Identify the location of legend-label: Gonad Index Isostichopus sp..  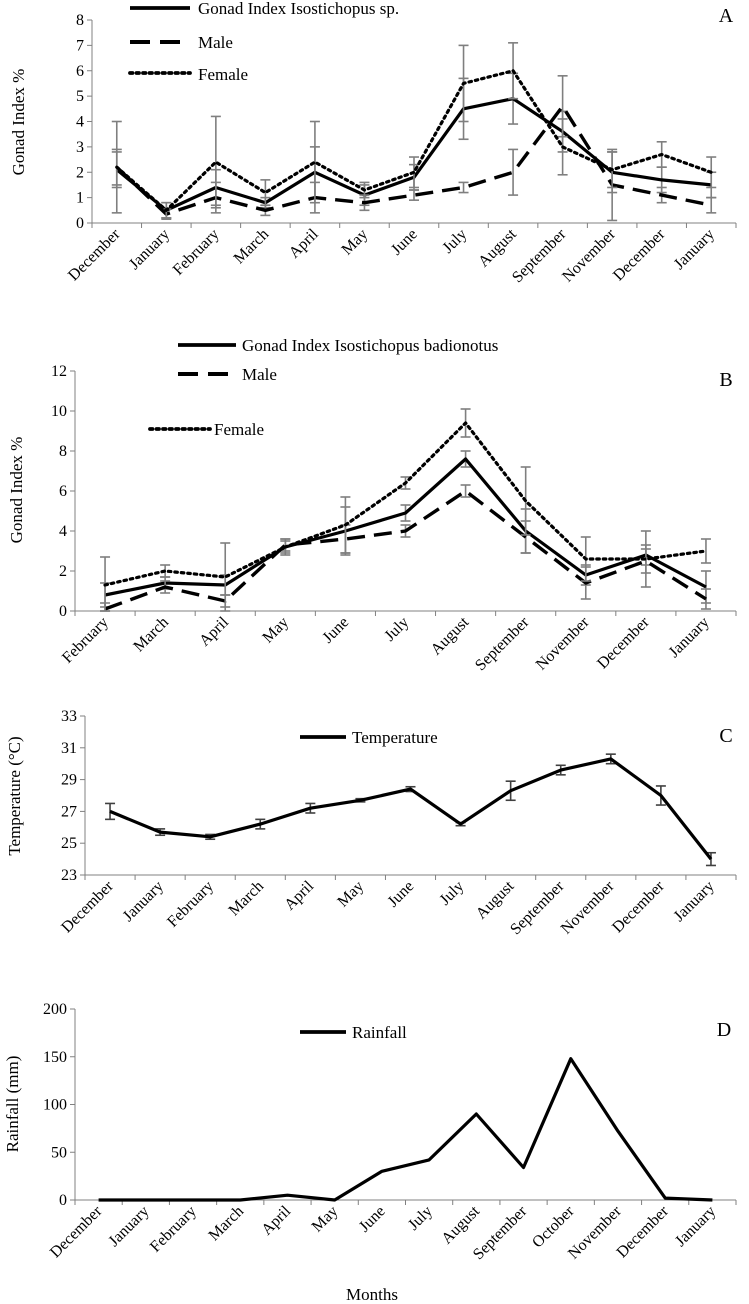
(298, 9).